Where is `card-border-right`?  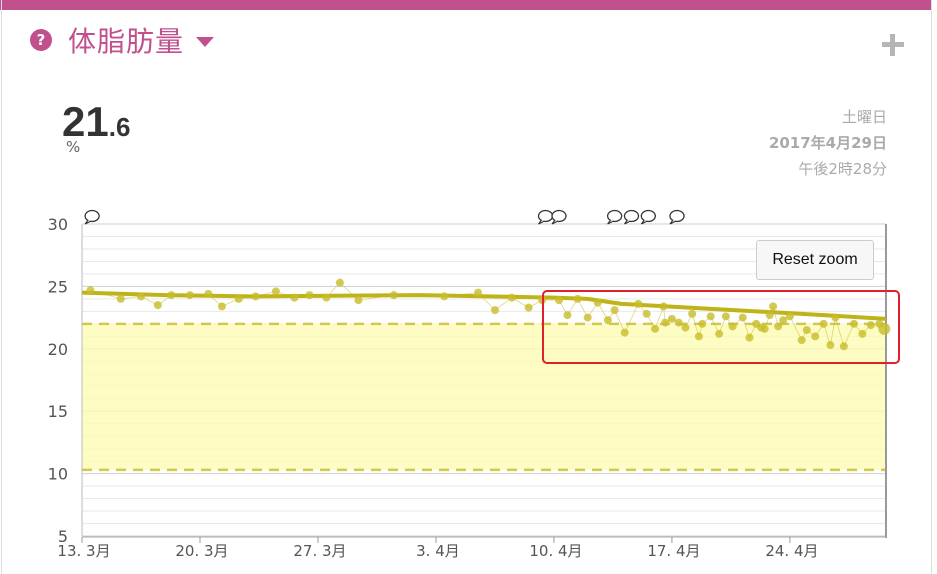 card-border-right is located at coordinates (931, 287).